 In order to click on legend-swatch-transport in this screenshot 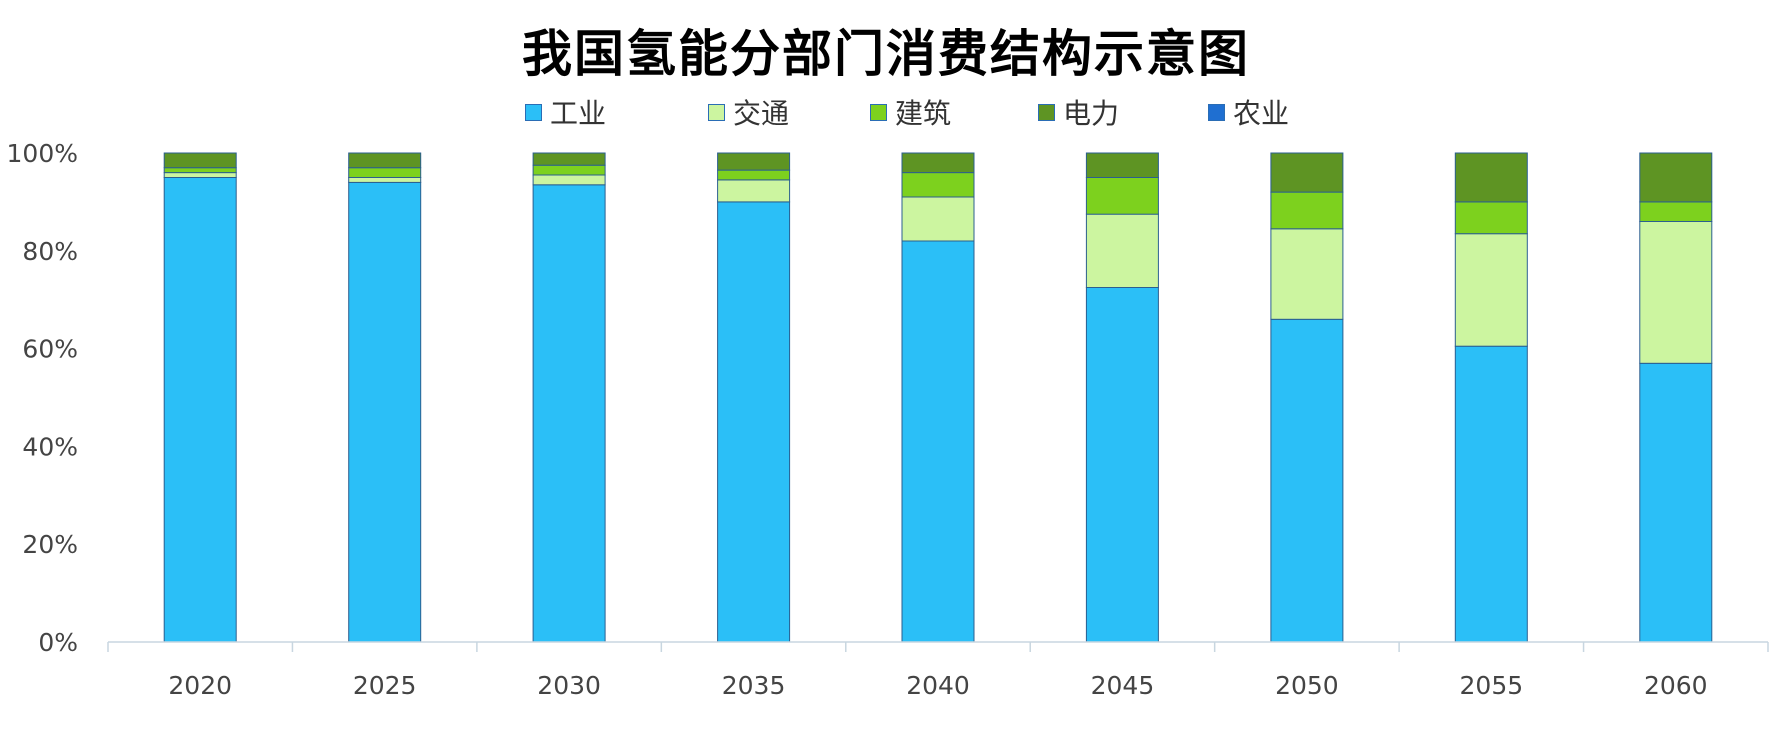, I will do `click(716, 112)`.